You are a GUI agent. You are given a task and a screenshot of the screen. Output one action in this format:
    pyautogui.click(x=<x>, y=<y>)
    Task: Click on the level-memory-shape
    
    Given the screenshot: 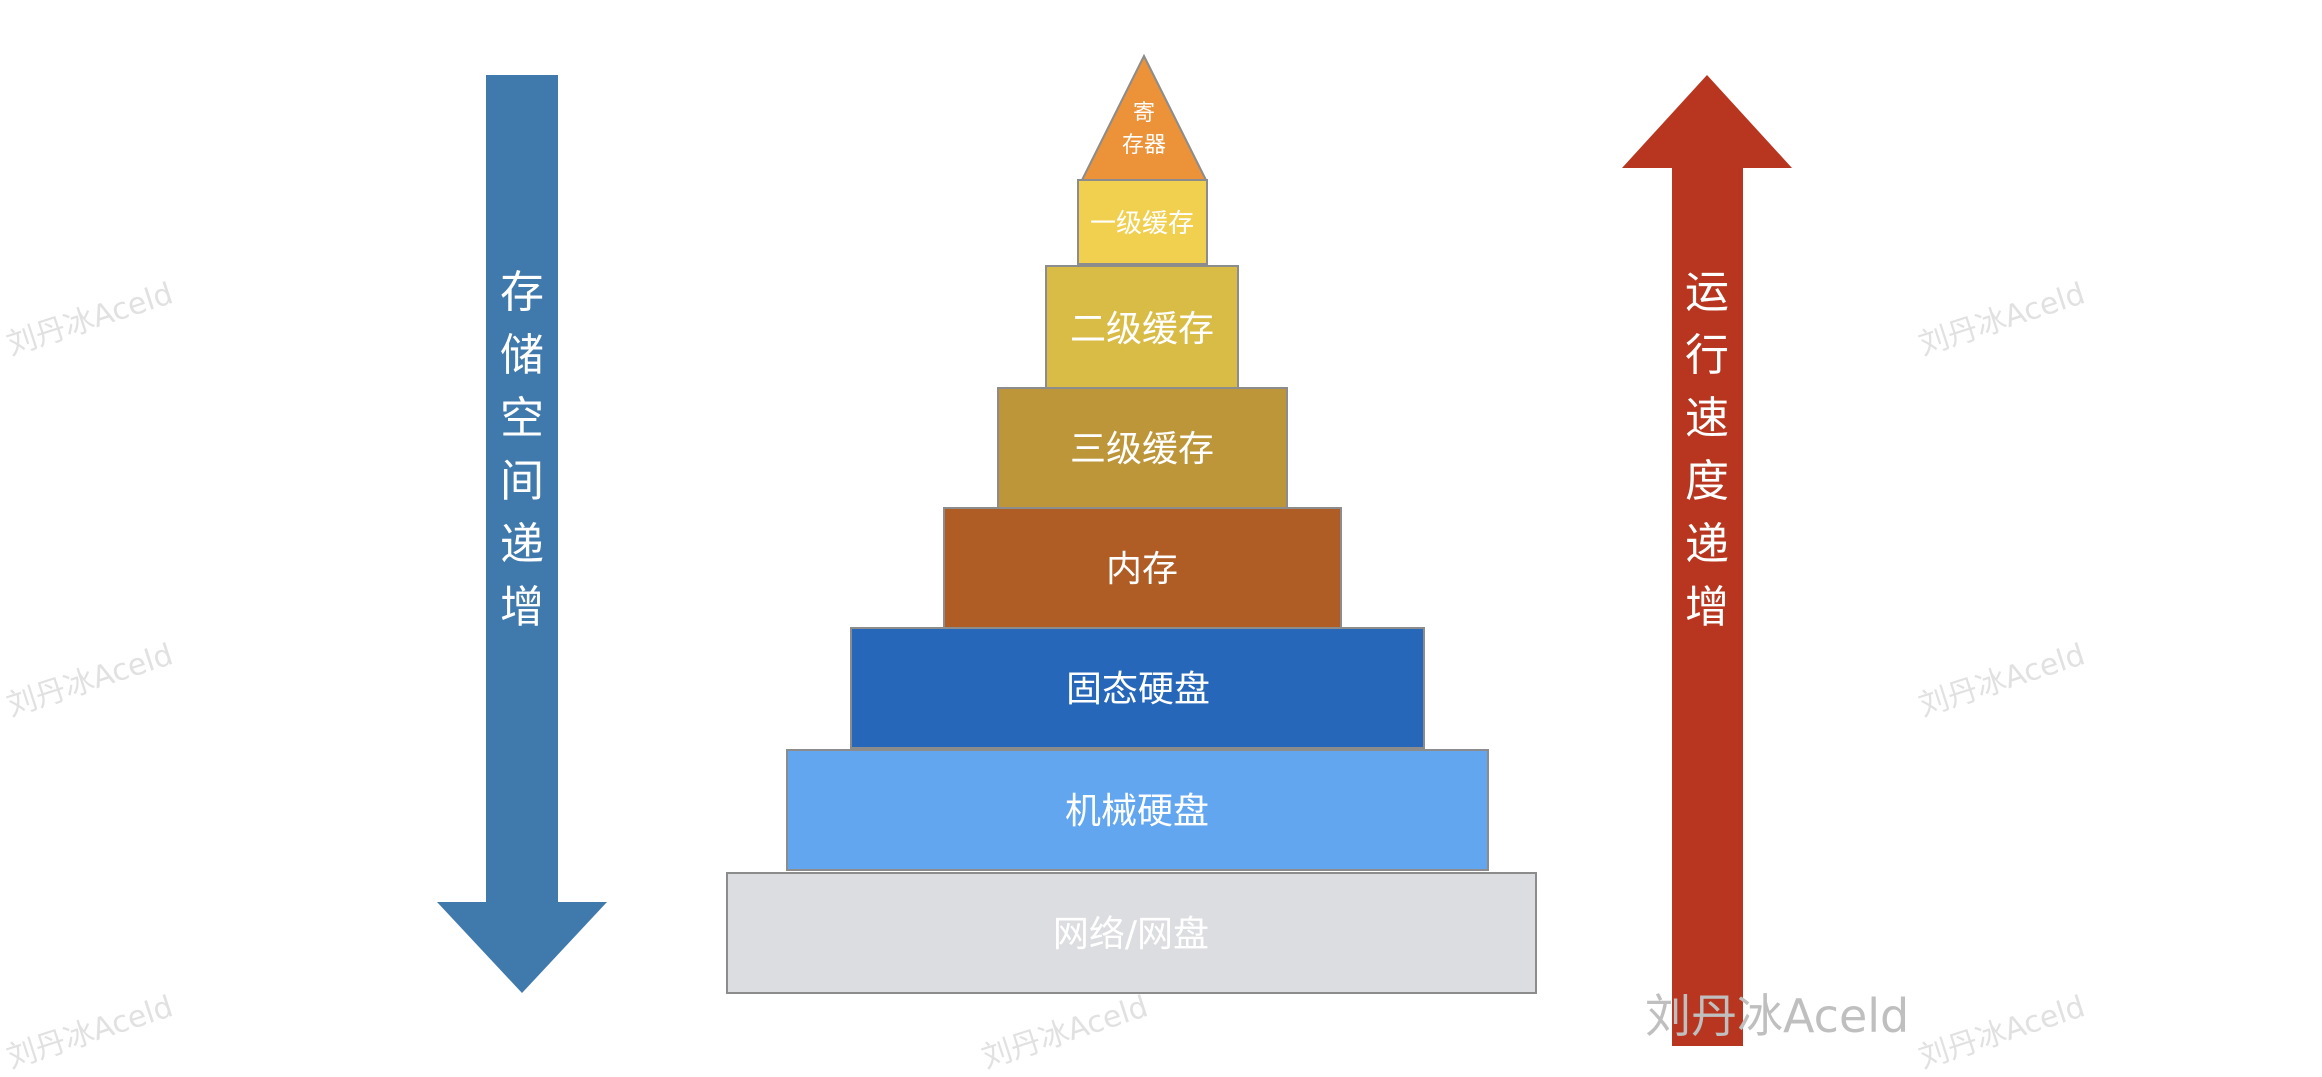 What is the action you would take?
    pyautogui.click(x=1142, y=568)
    